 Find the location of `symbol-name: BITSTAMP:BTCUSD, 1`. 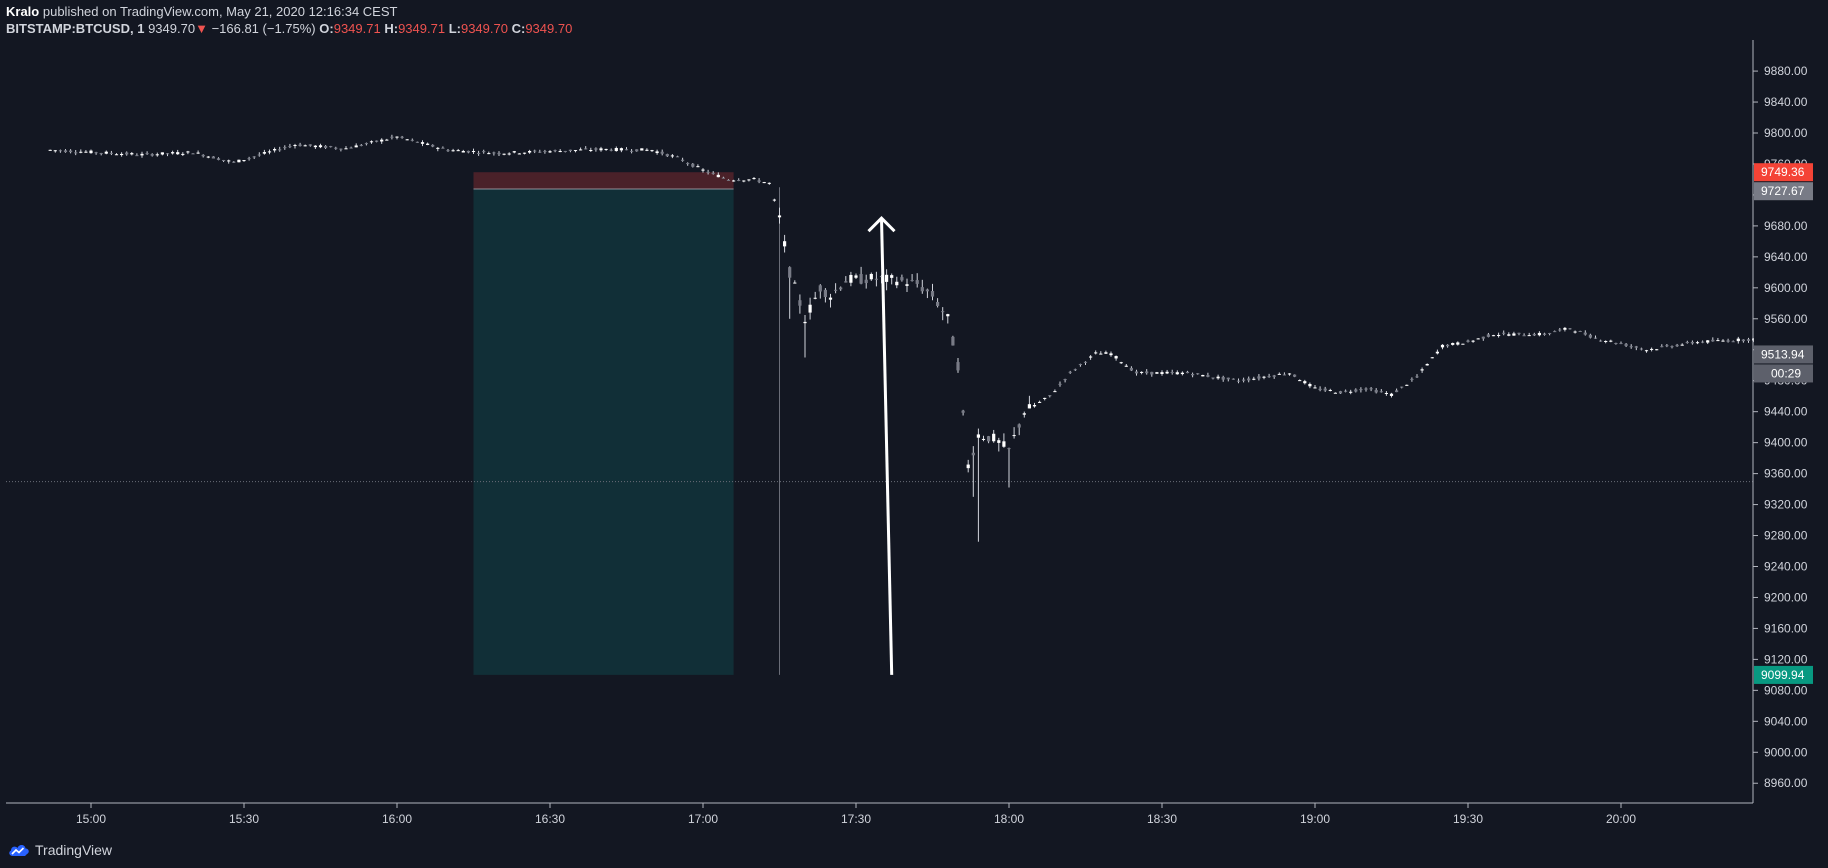

symbol-name: BITSTAMP:BTCUSD, 1 is located at coordinates (75, 28).